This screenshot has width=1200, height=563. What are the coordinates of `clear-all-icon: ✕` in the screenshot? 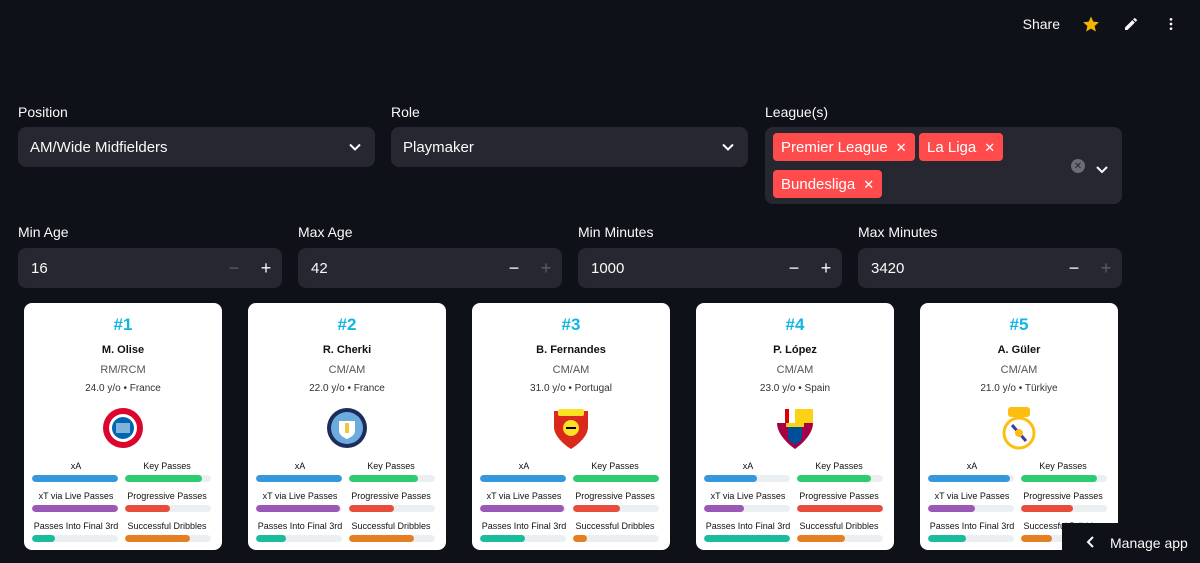 It's located at (1078, 166).